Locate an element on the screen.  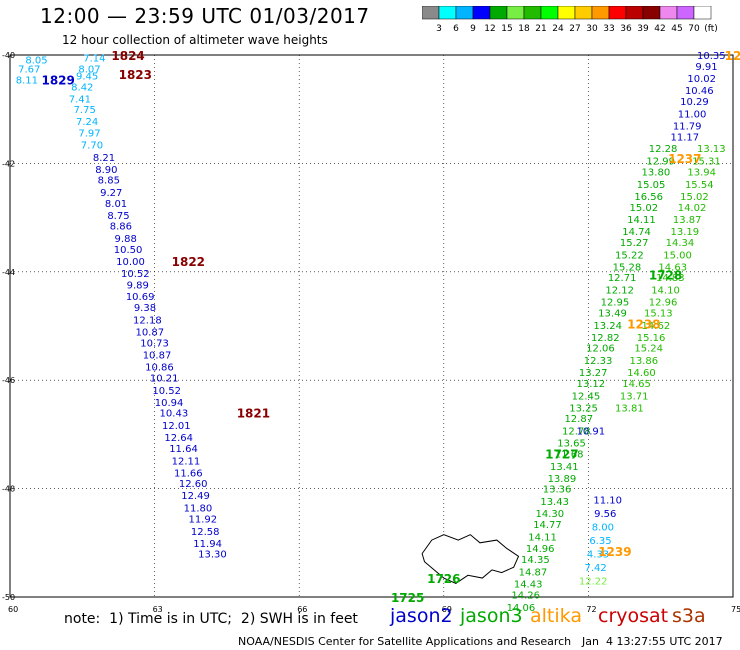
wave-height-value: 11.68 is located at coordinates (569, 454).